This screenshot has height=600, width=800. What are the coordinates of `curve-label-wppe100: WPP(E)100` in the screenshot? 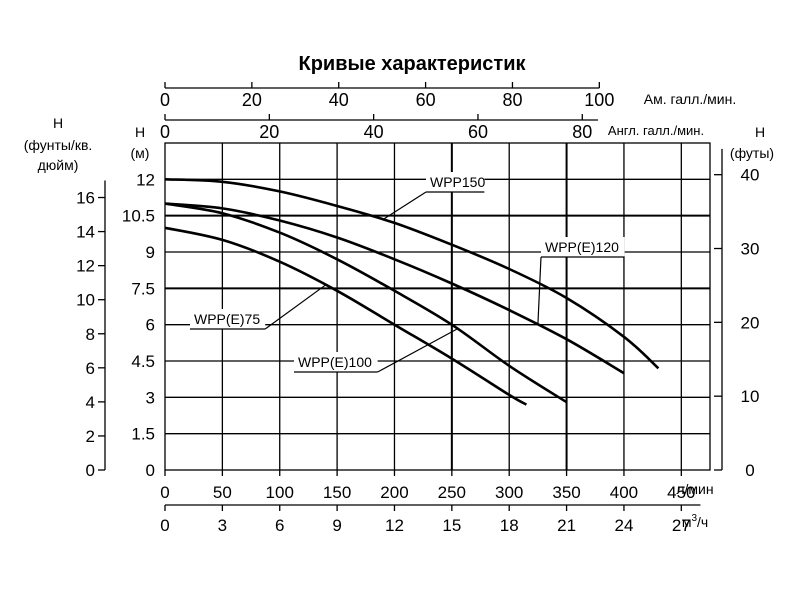 It's located at (335, 362).